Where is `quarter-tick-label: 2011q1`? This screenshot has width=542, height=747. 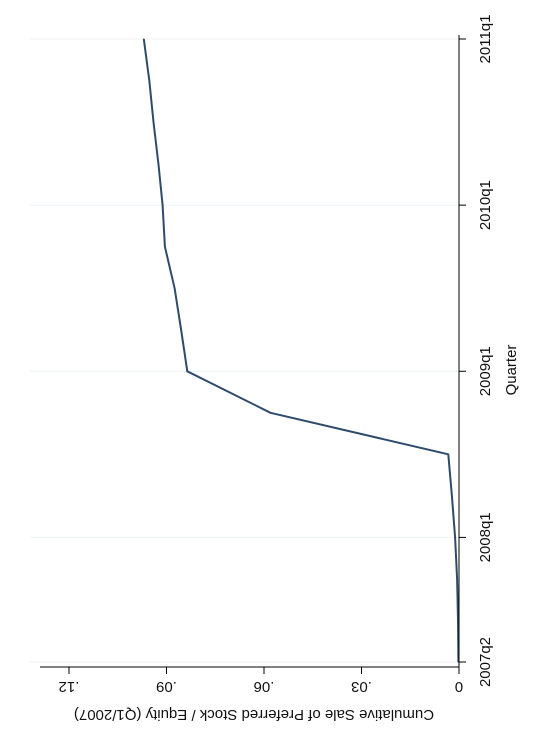 quarter-tick-label: 2011q1 is located at coordinates (485, 39).